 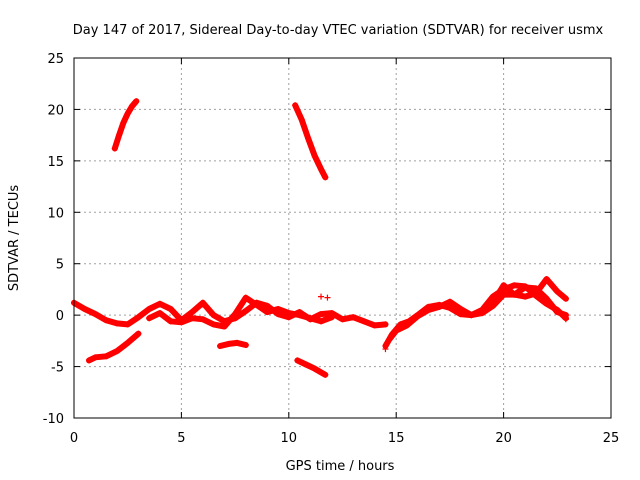 I want to click on series-arc-c, so click(x=114, y=347).